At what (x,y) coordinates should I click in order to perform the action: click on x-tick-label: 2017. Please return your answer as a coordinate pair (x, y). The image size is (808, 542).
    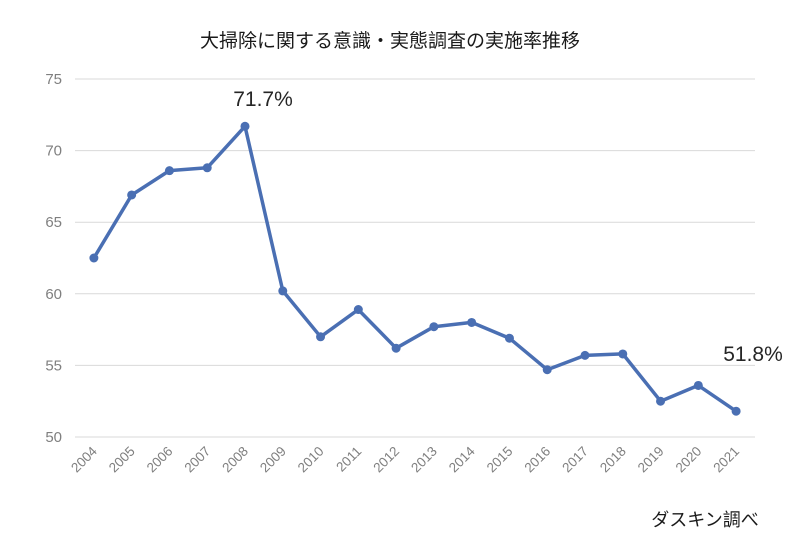
    Looking at the image, I should click on (575, 460).